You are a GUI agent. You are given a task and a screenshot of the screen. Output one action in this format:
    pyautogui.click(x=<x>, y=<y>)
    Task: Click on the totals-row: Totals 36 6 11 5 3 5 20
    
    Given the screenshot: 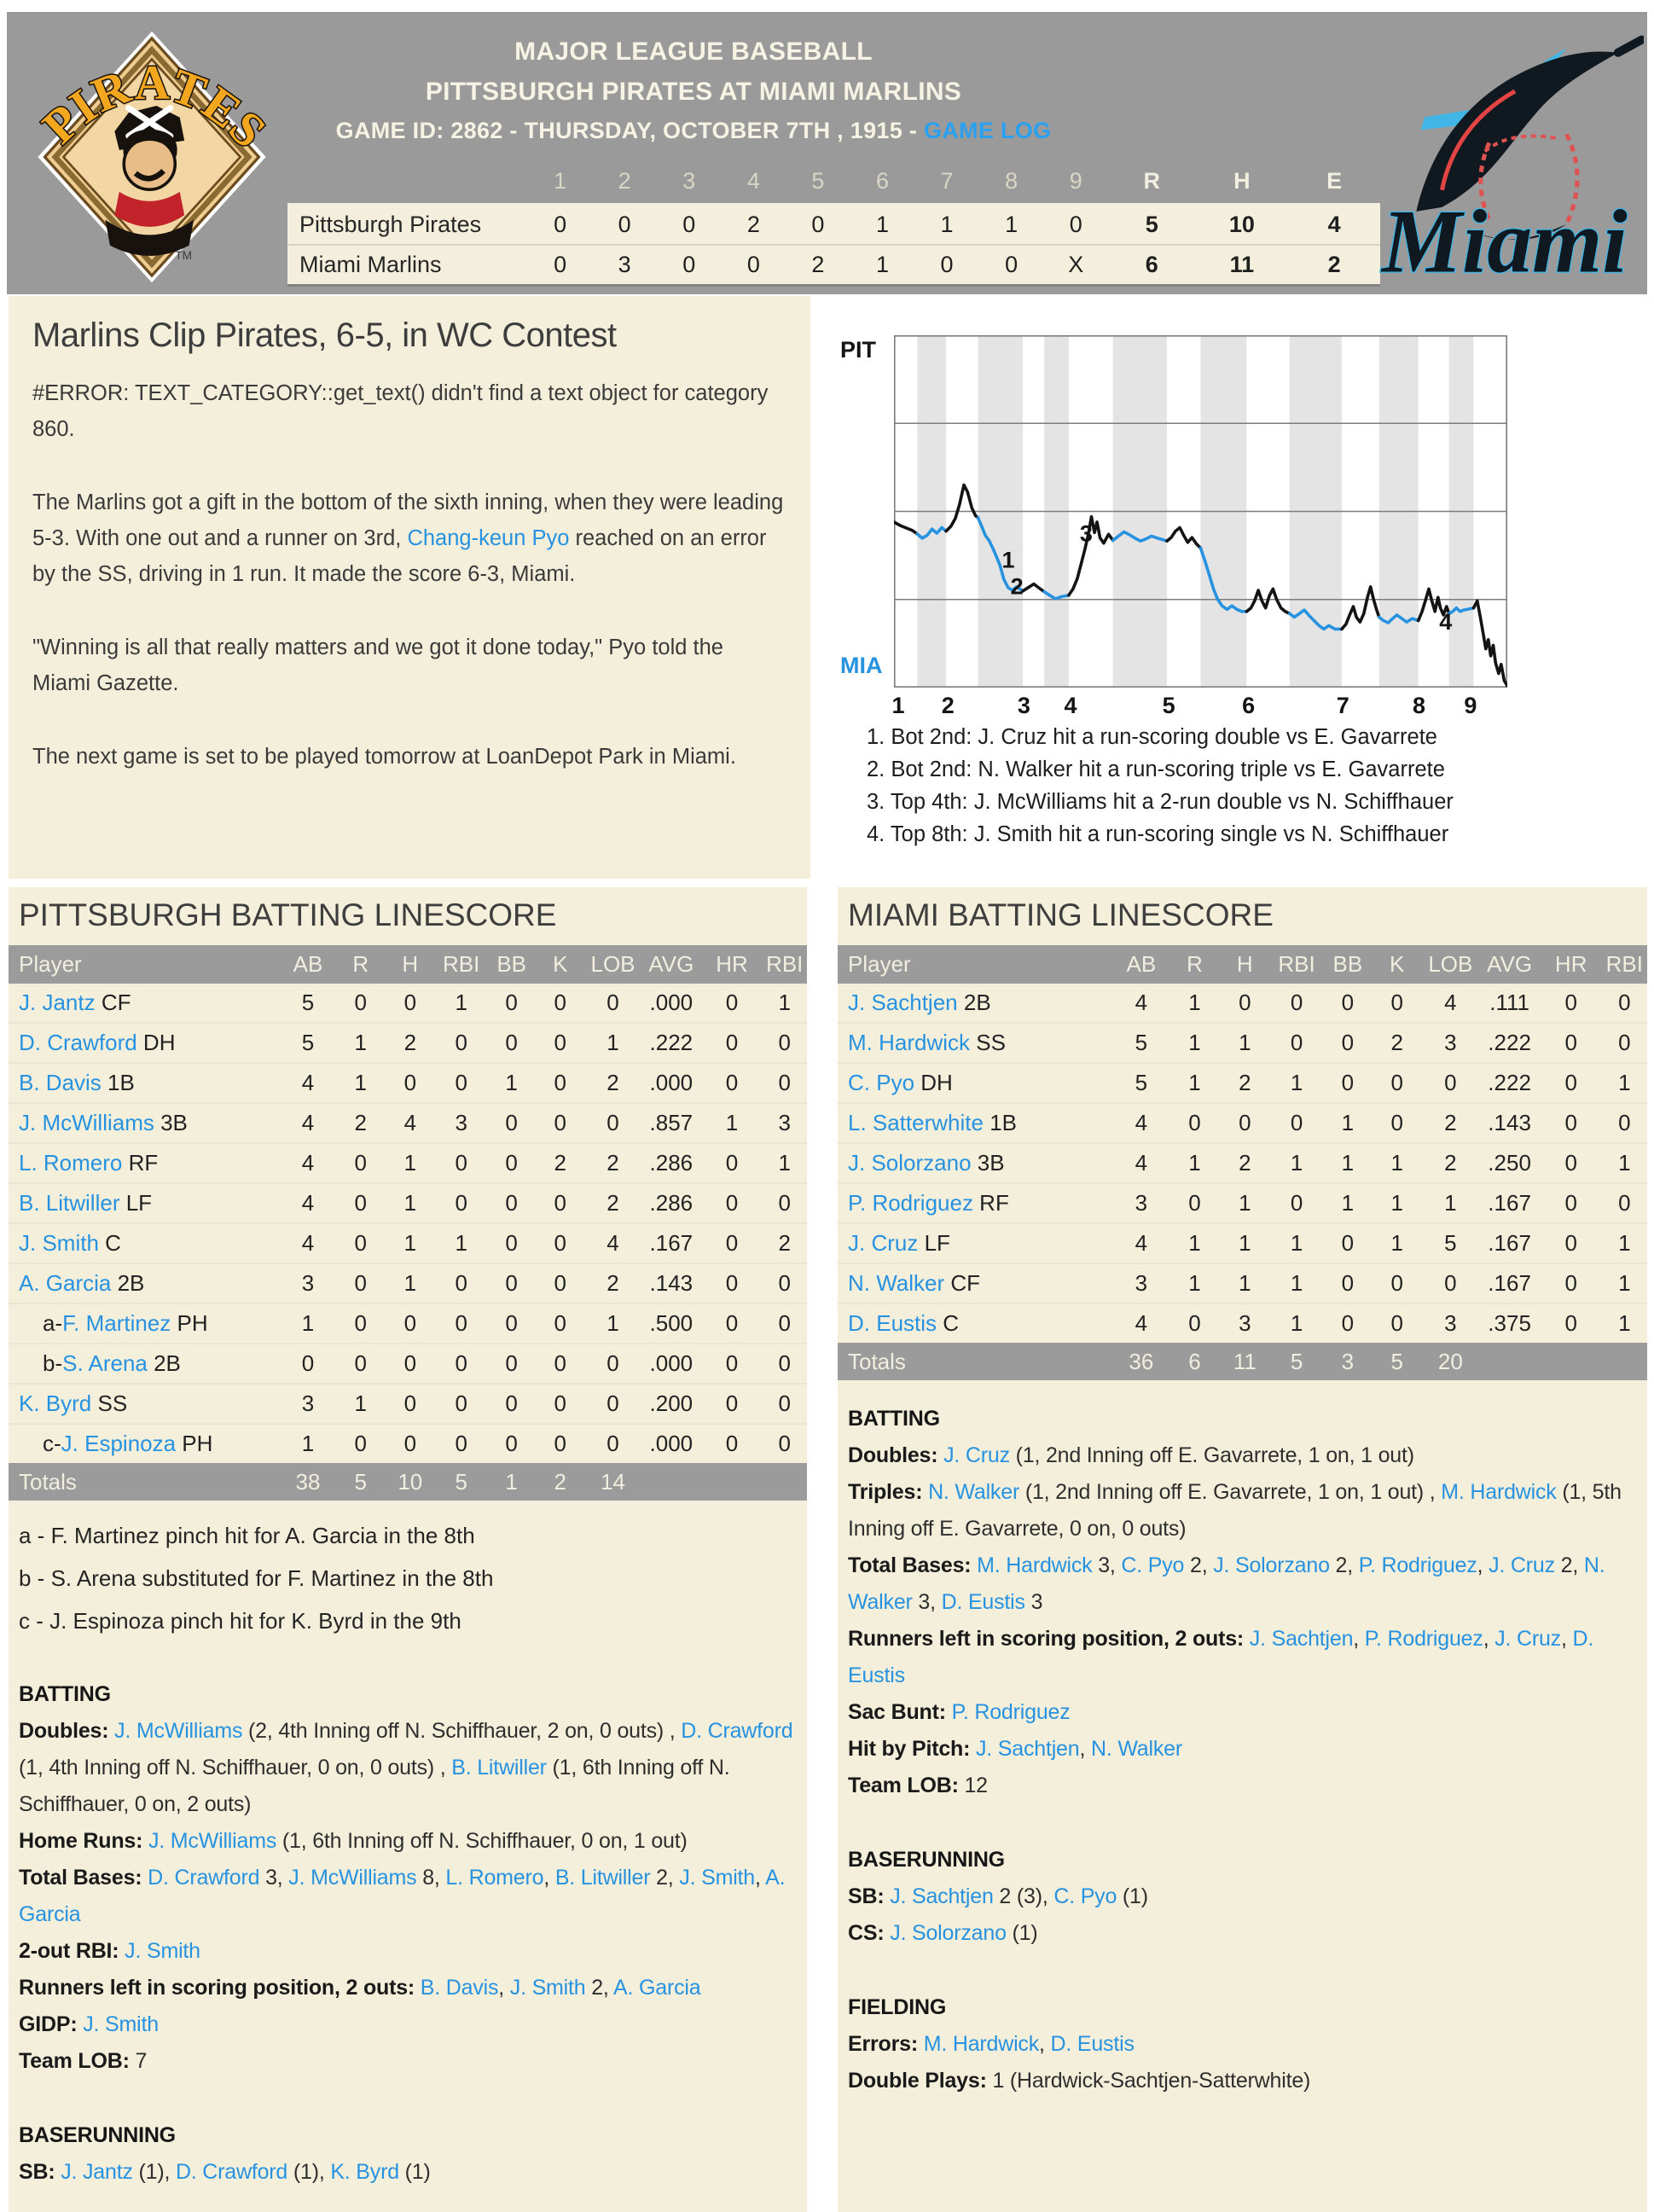 What is the action you would take?
    pyautogui.click(x=1242, y=1361)
    